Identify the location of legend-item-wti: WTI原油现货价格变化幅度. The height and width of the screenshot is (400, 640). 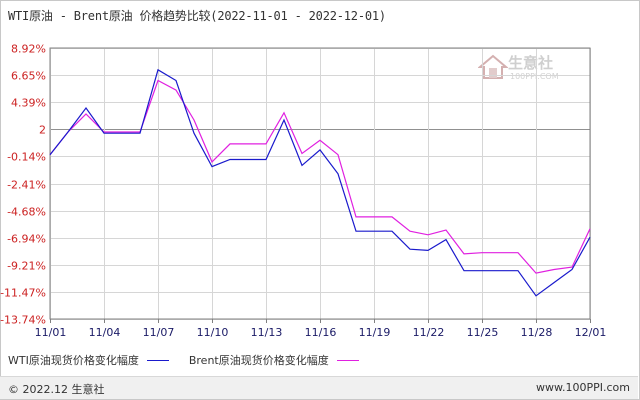
(88, 360).